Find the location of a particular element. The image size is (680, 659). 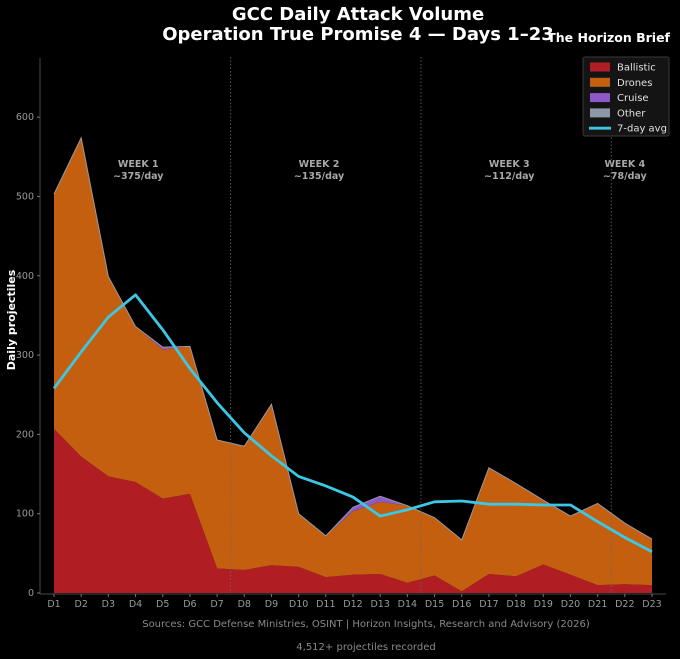

legend-label-cruise: Cruise is located at coordinates (633, 98).